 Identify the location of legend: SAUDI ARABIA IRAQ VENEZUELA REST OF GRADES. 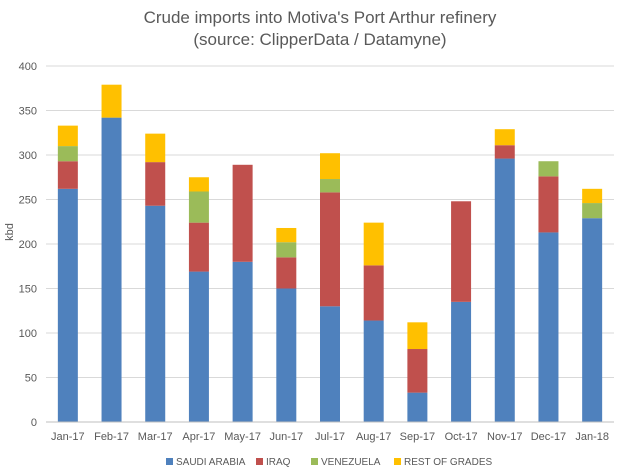
(329, 462).